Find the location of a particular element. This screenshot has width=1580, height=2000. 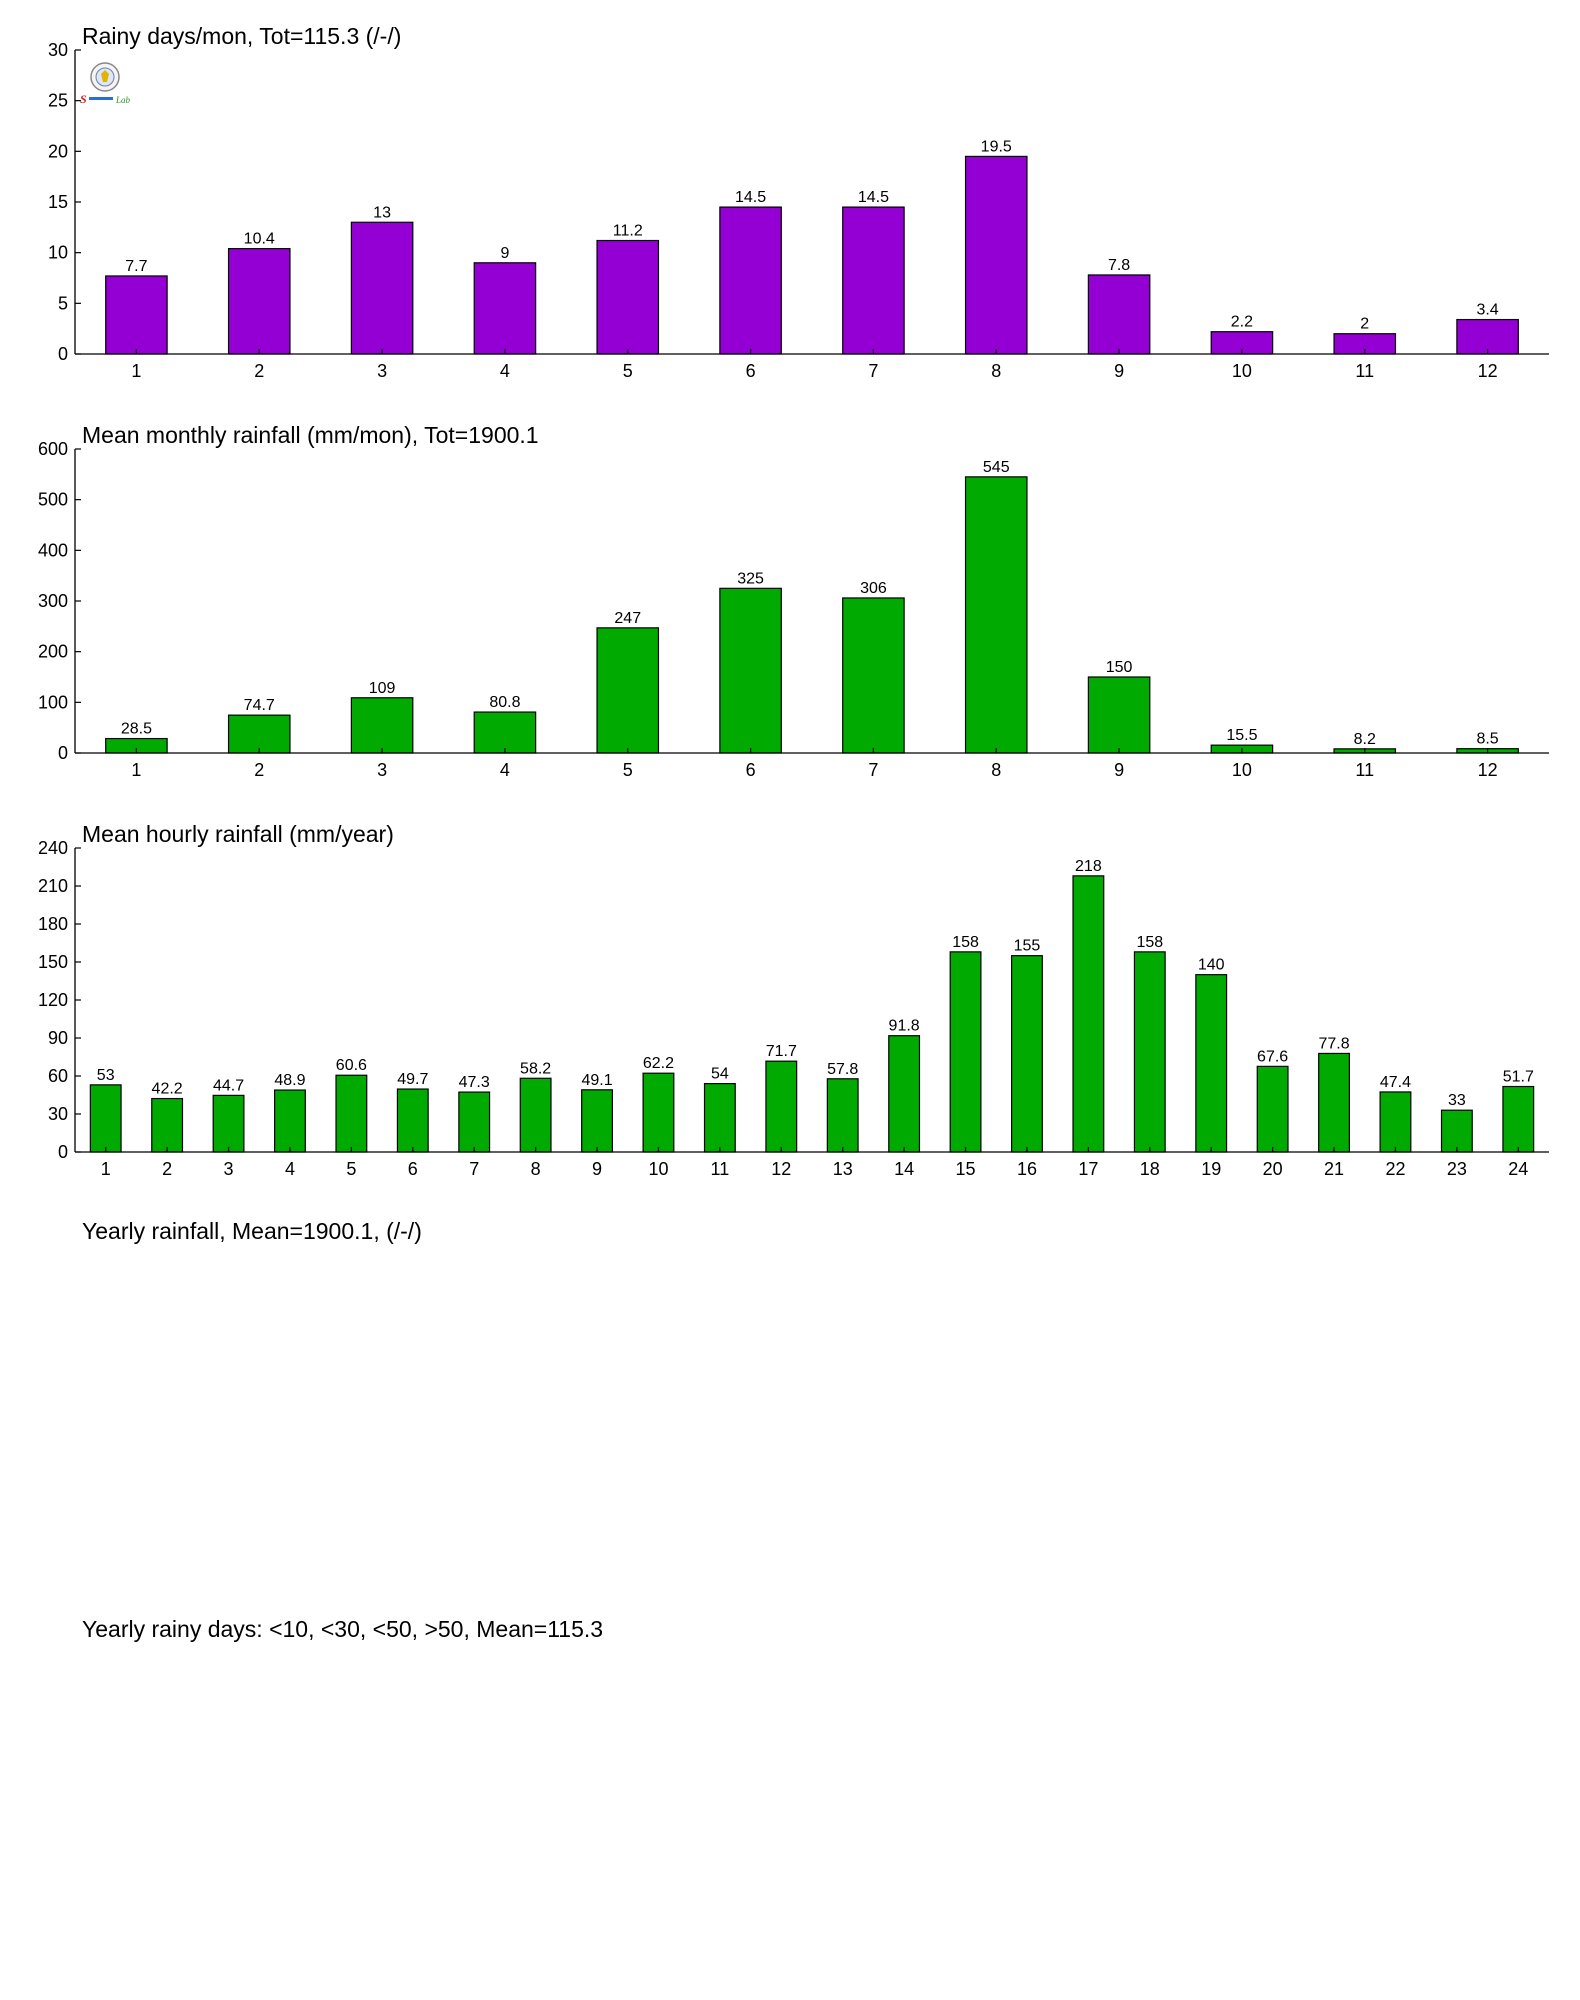

x-tick-label: 14 is located at coordinates (904, 1169).